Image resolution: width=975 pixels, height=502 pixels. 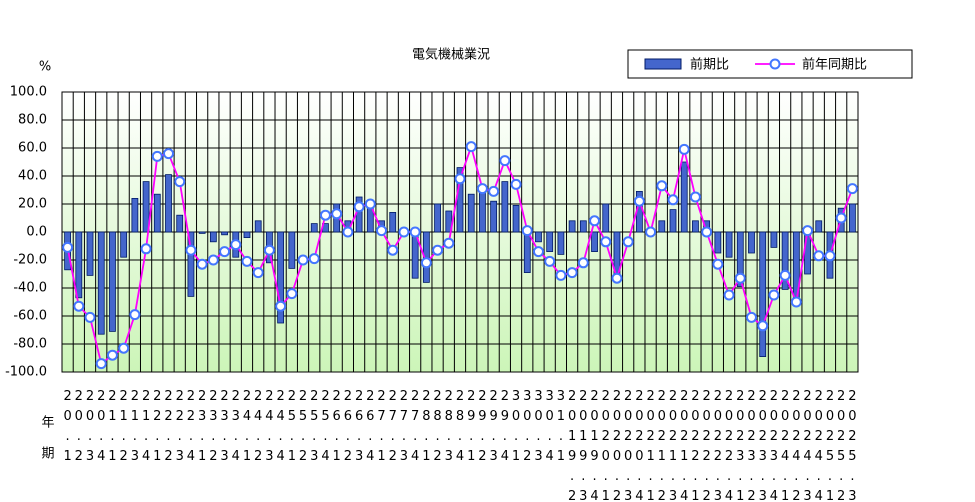 I want to click on x-tick-label: 2022.2, so click(x=706, y=445).